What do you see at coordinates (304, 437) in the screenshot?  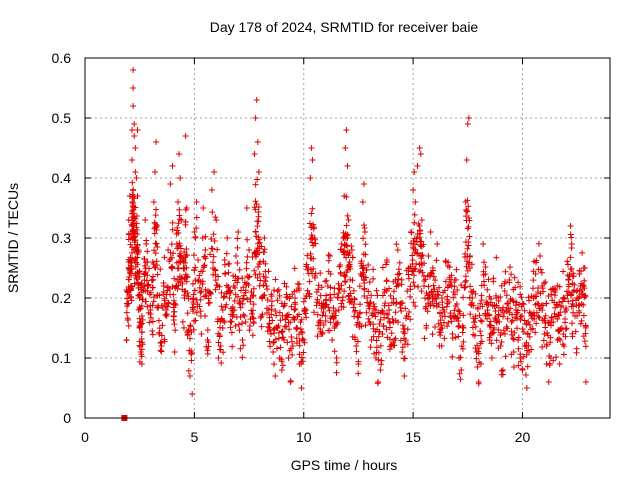 I see `x-tick-label: 10` at bounding box center [304, 437].